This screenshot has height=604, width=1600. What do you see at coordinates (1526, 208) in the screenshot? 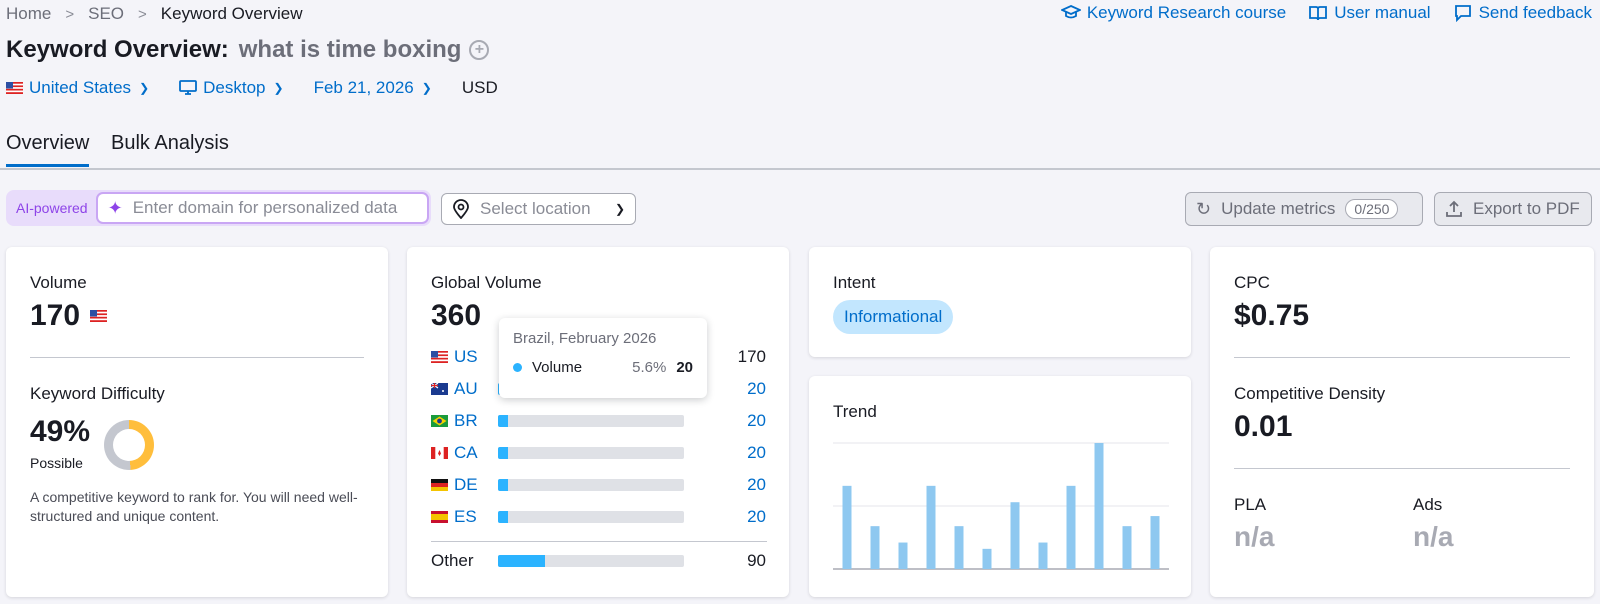
I see `export-pdf-label: Export to PDF` at bounding box center [1526, 208].